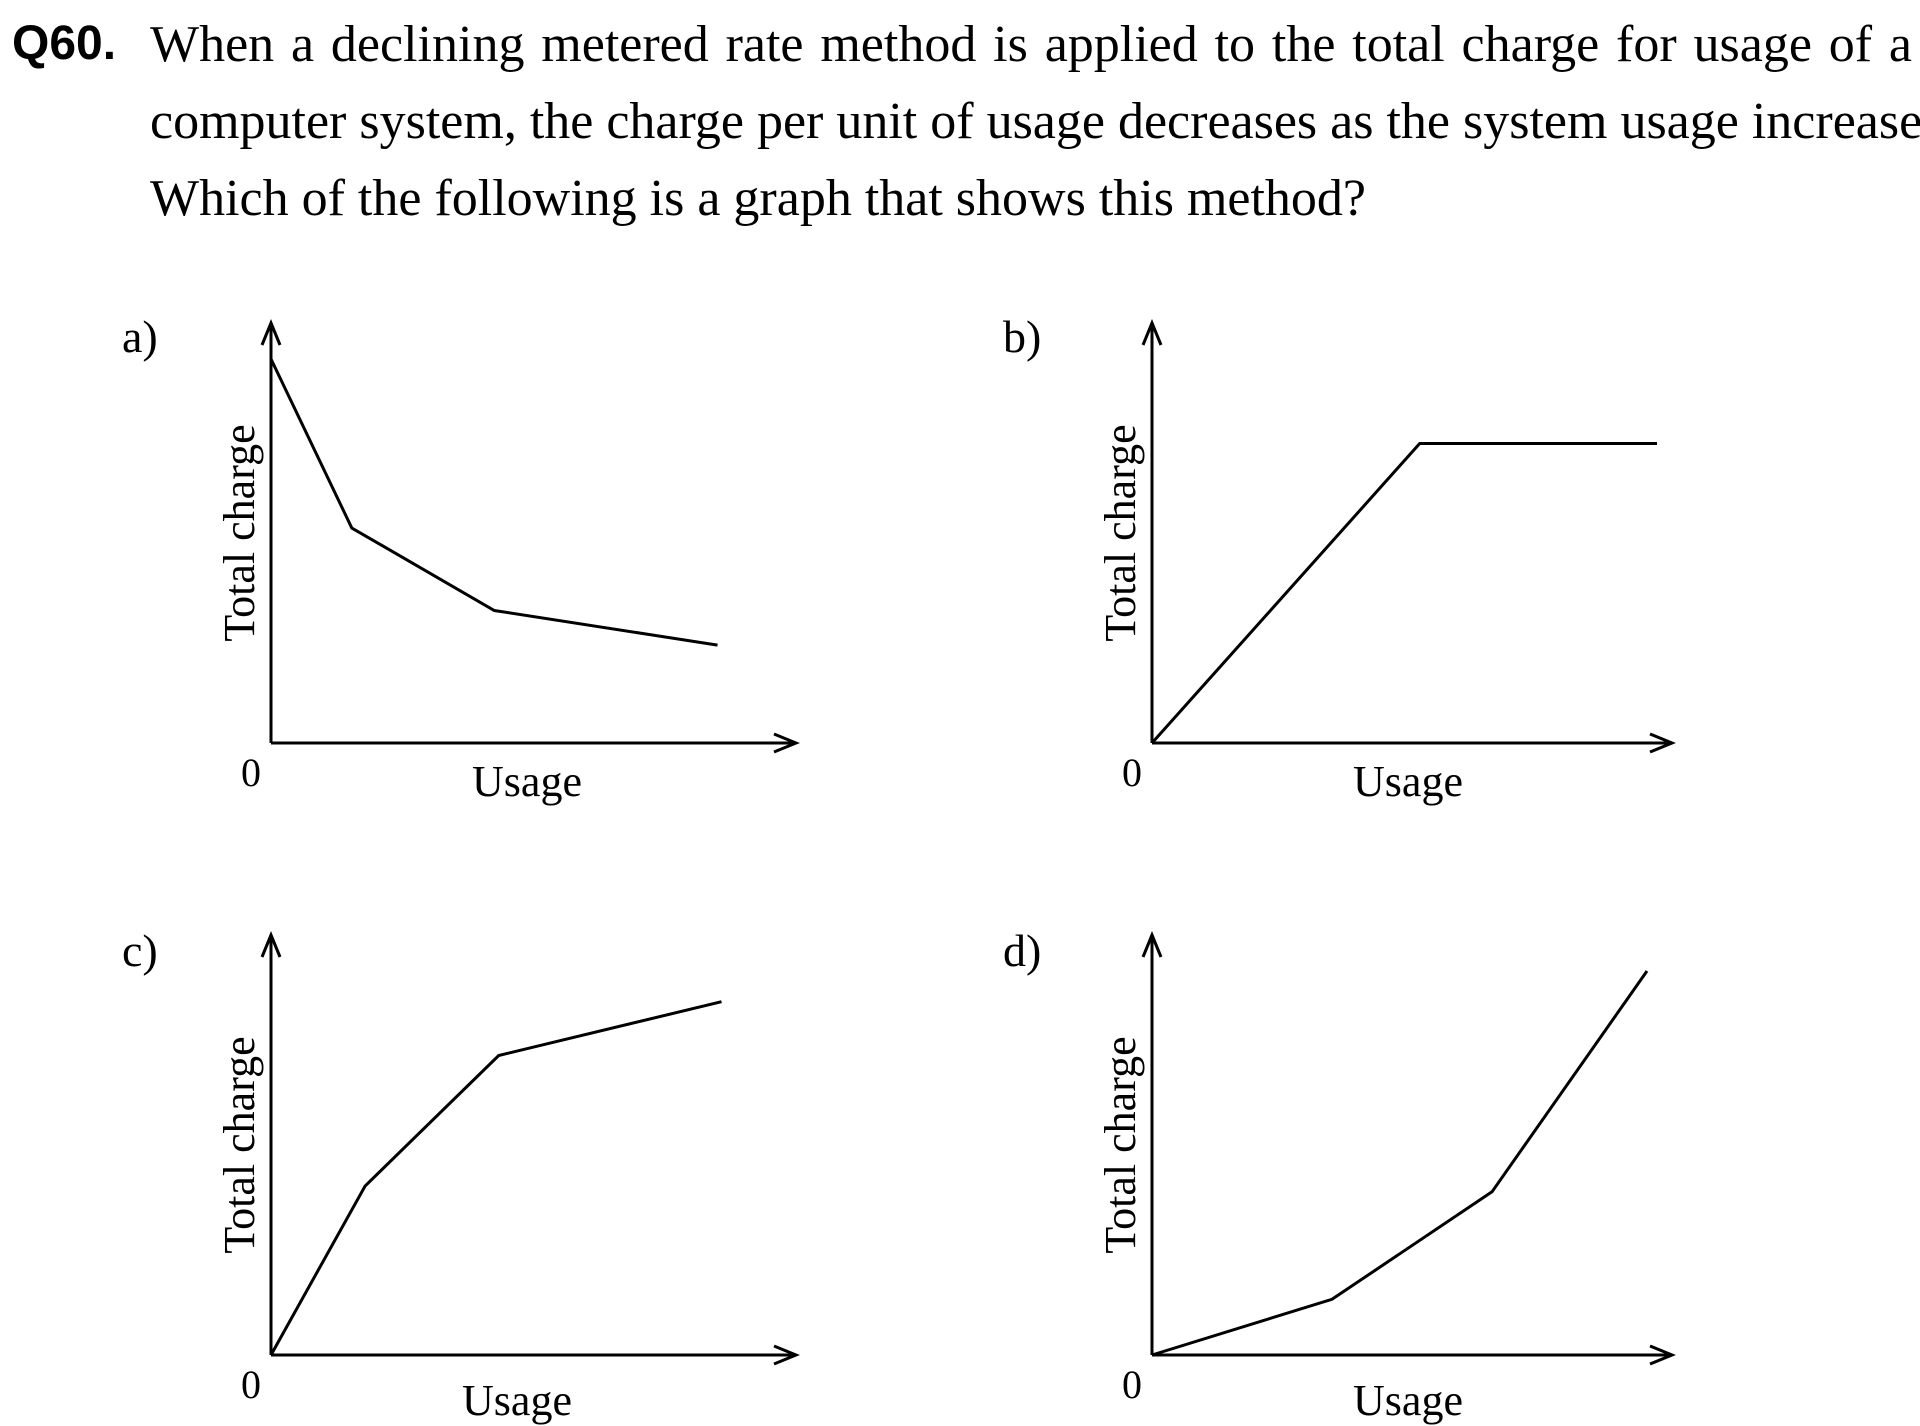 This screenshot has width=1920, height=1426. What do you see at coordinates (493, 502) in the screenshot?
I see `chart-a-series-line` at bounding box center [493, 502].